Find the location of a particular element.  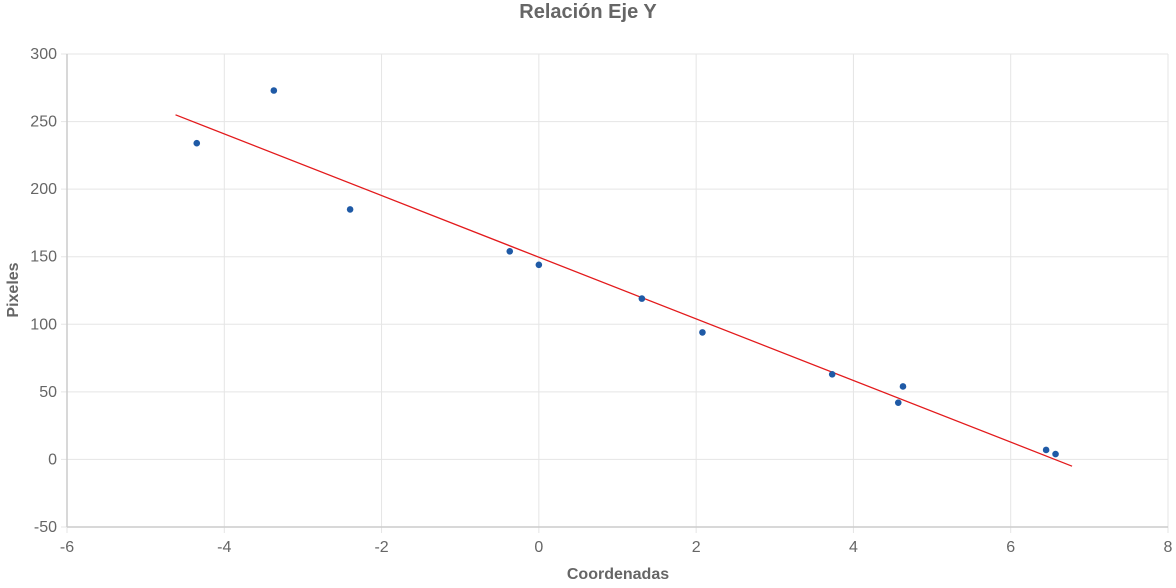

x-tick-label: 4 is located at coordinates (853, 547).